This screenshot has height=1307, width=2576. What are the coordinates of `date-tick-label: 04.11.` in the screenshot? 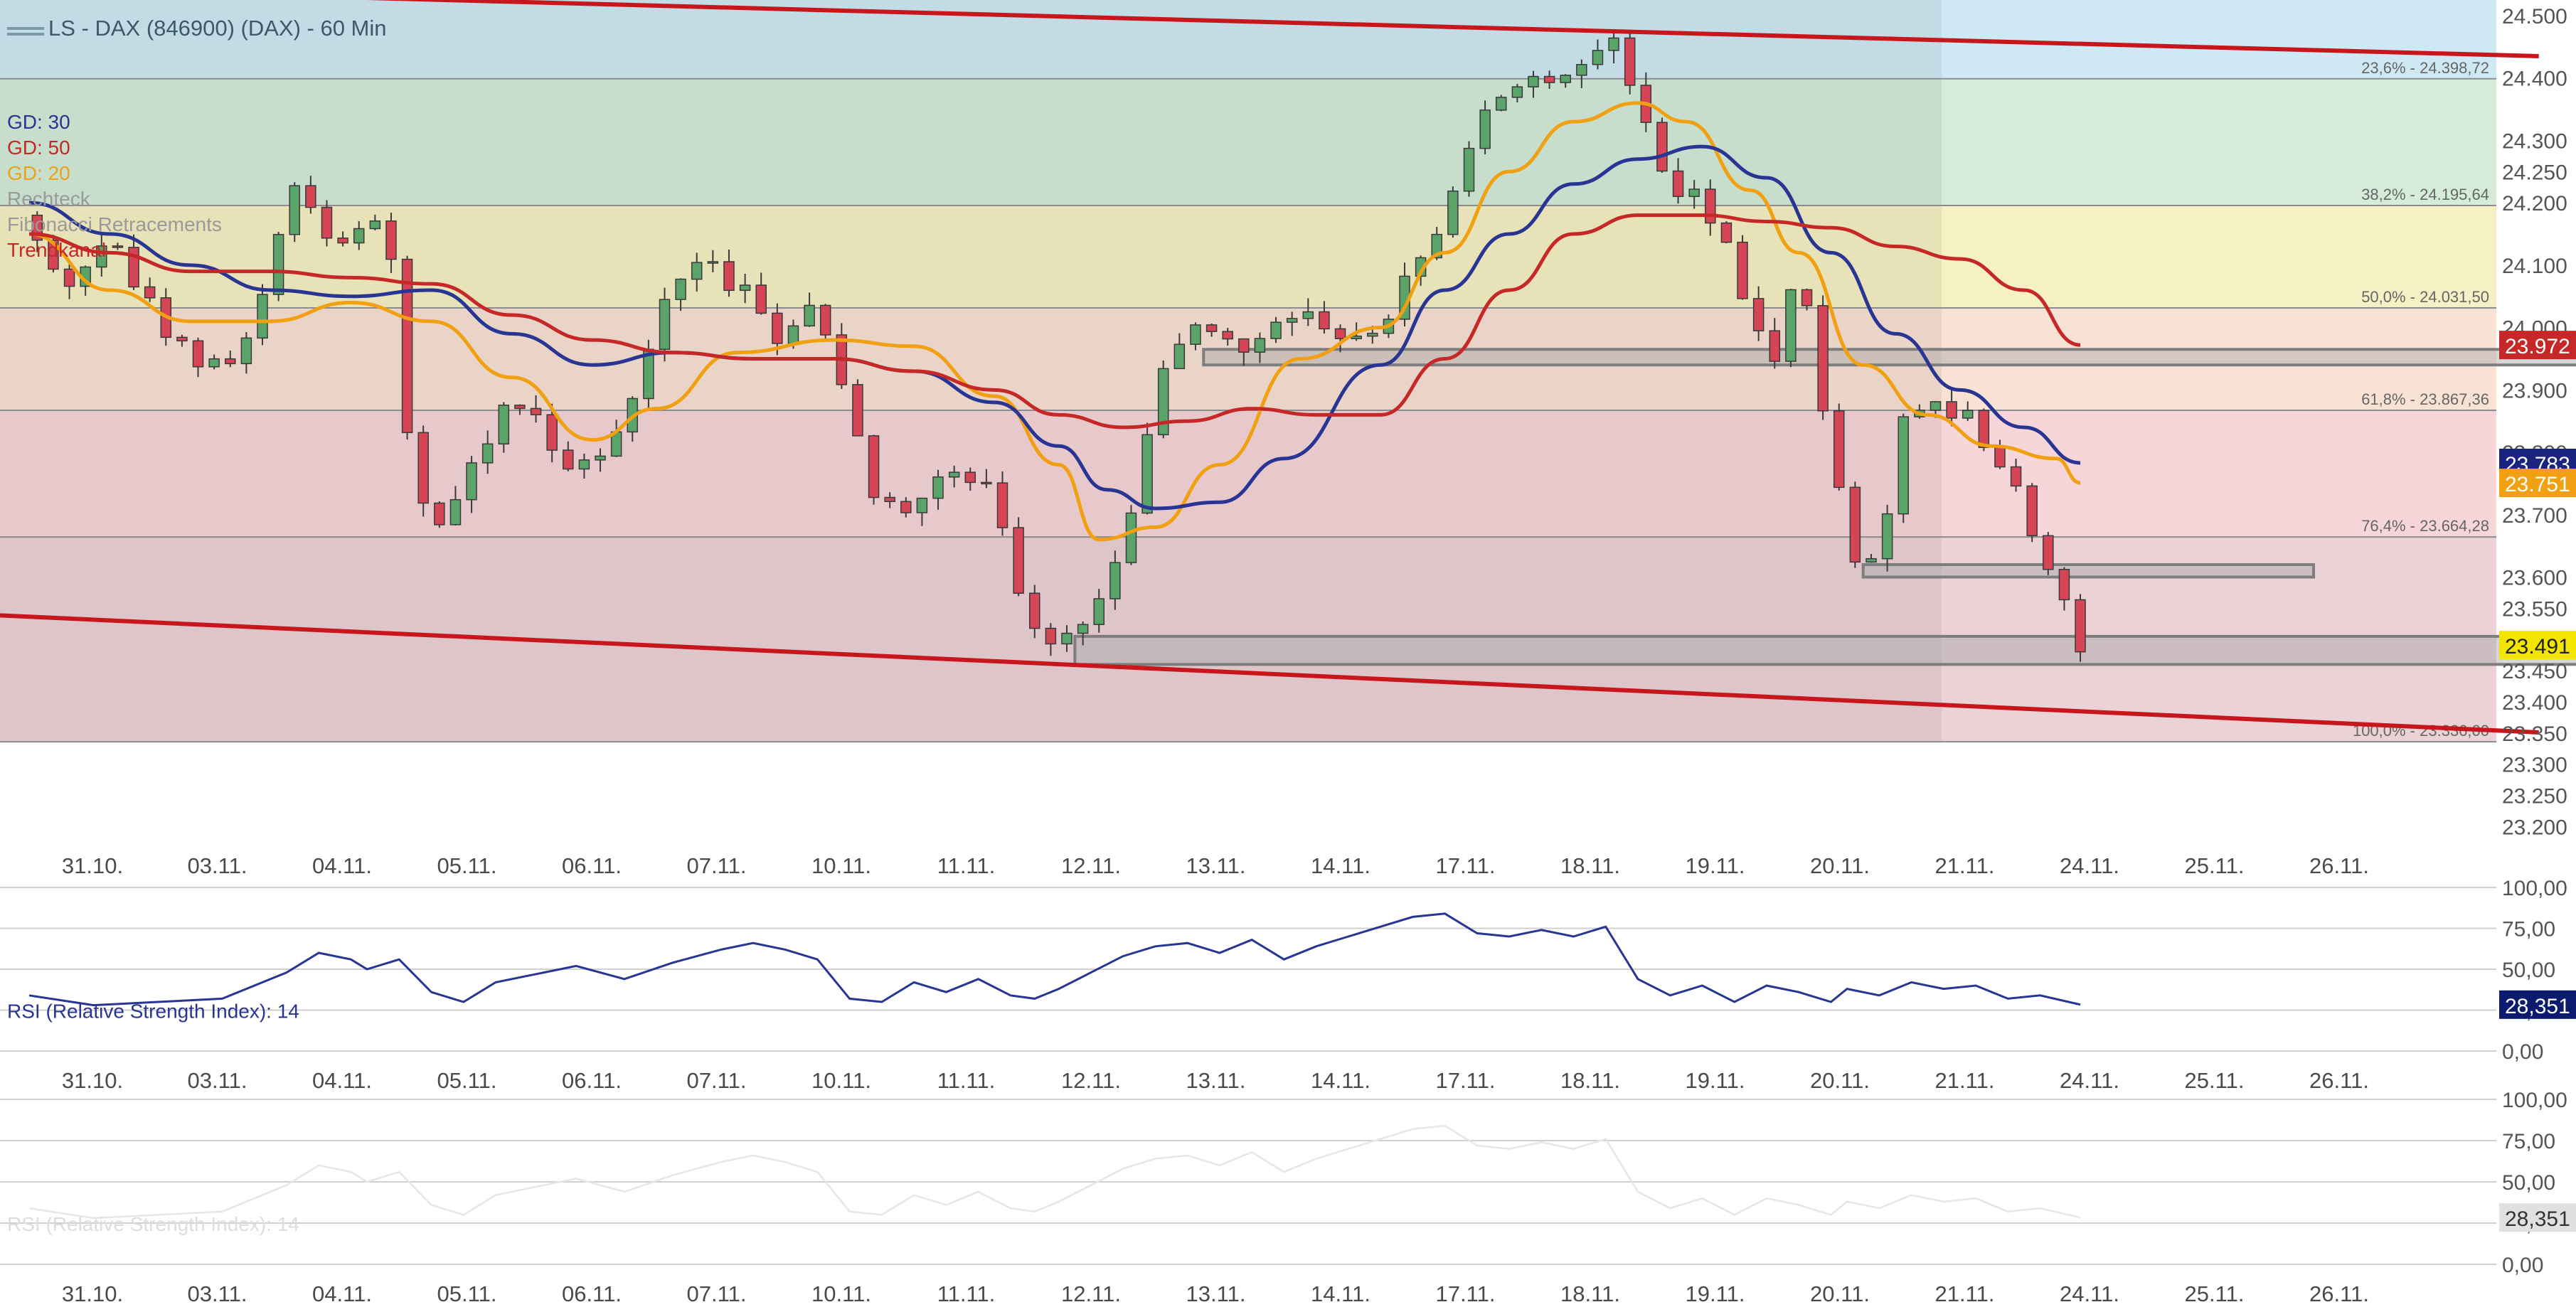 It's located at (342, 865).